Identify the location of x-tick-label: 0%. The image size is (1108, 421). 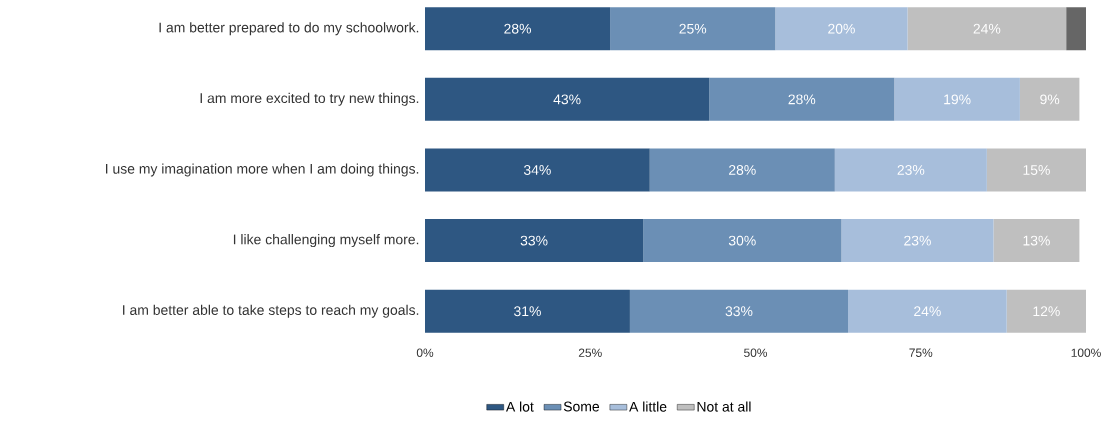
(425, 352).